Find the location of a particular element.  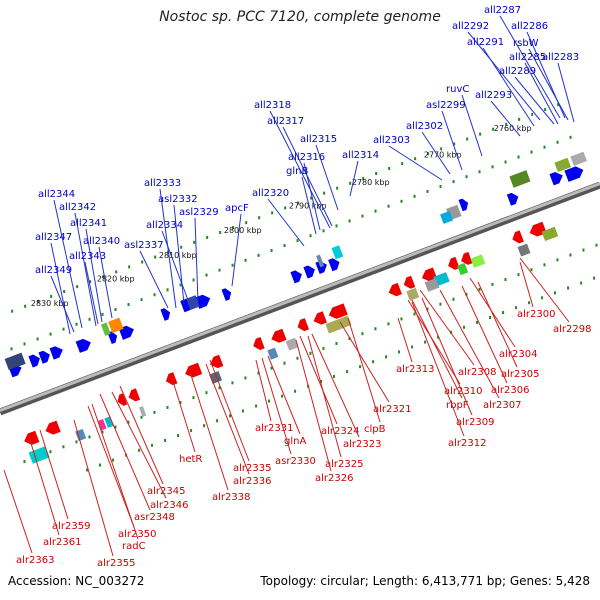

tick-label: 2770 kbp is located at coordinates (443, 155).